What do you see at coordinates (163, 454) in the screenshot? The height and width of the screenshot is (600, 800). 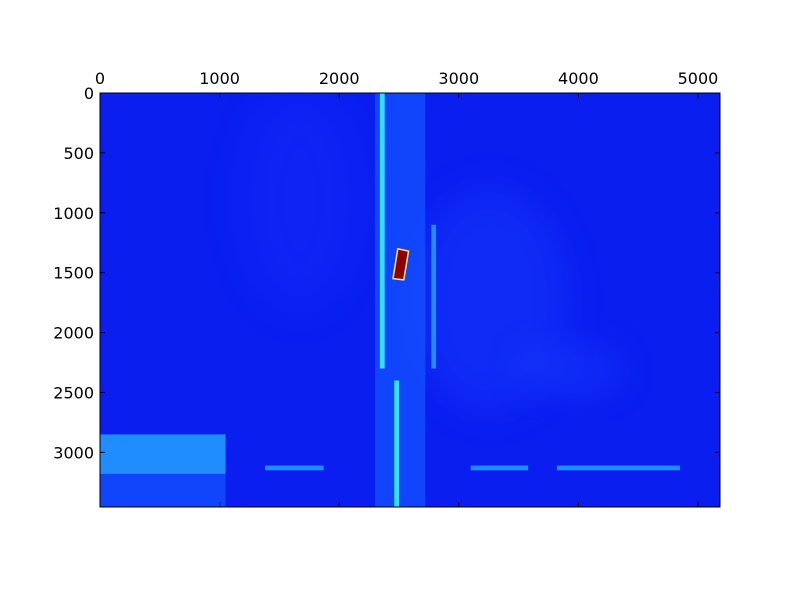 I see `bottom-left-block` at bounding box center [163, 454].